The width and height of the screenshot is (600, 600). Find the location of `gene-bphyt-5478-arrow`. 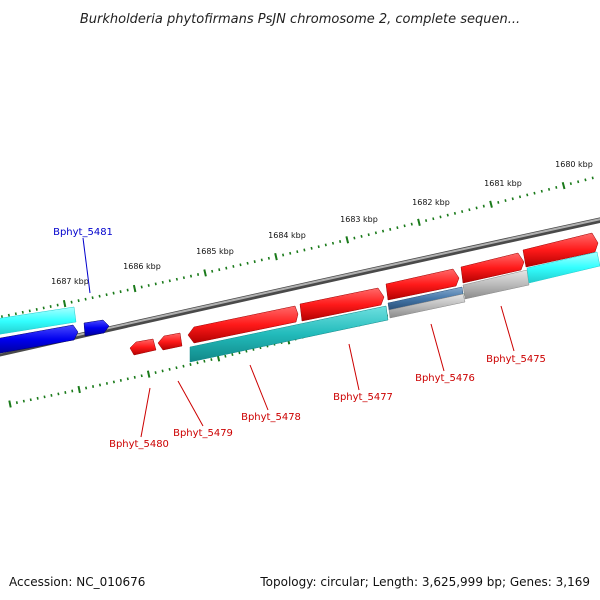

gene-bphyt-5478-arrow is located at coordinates (342, 304).